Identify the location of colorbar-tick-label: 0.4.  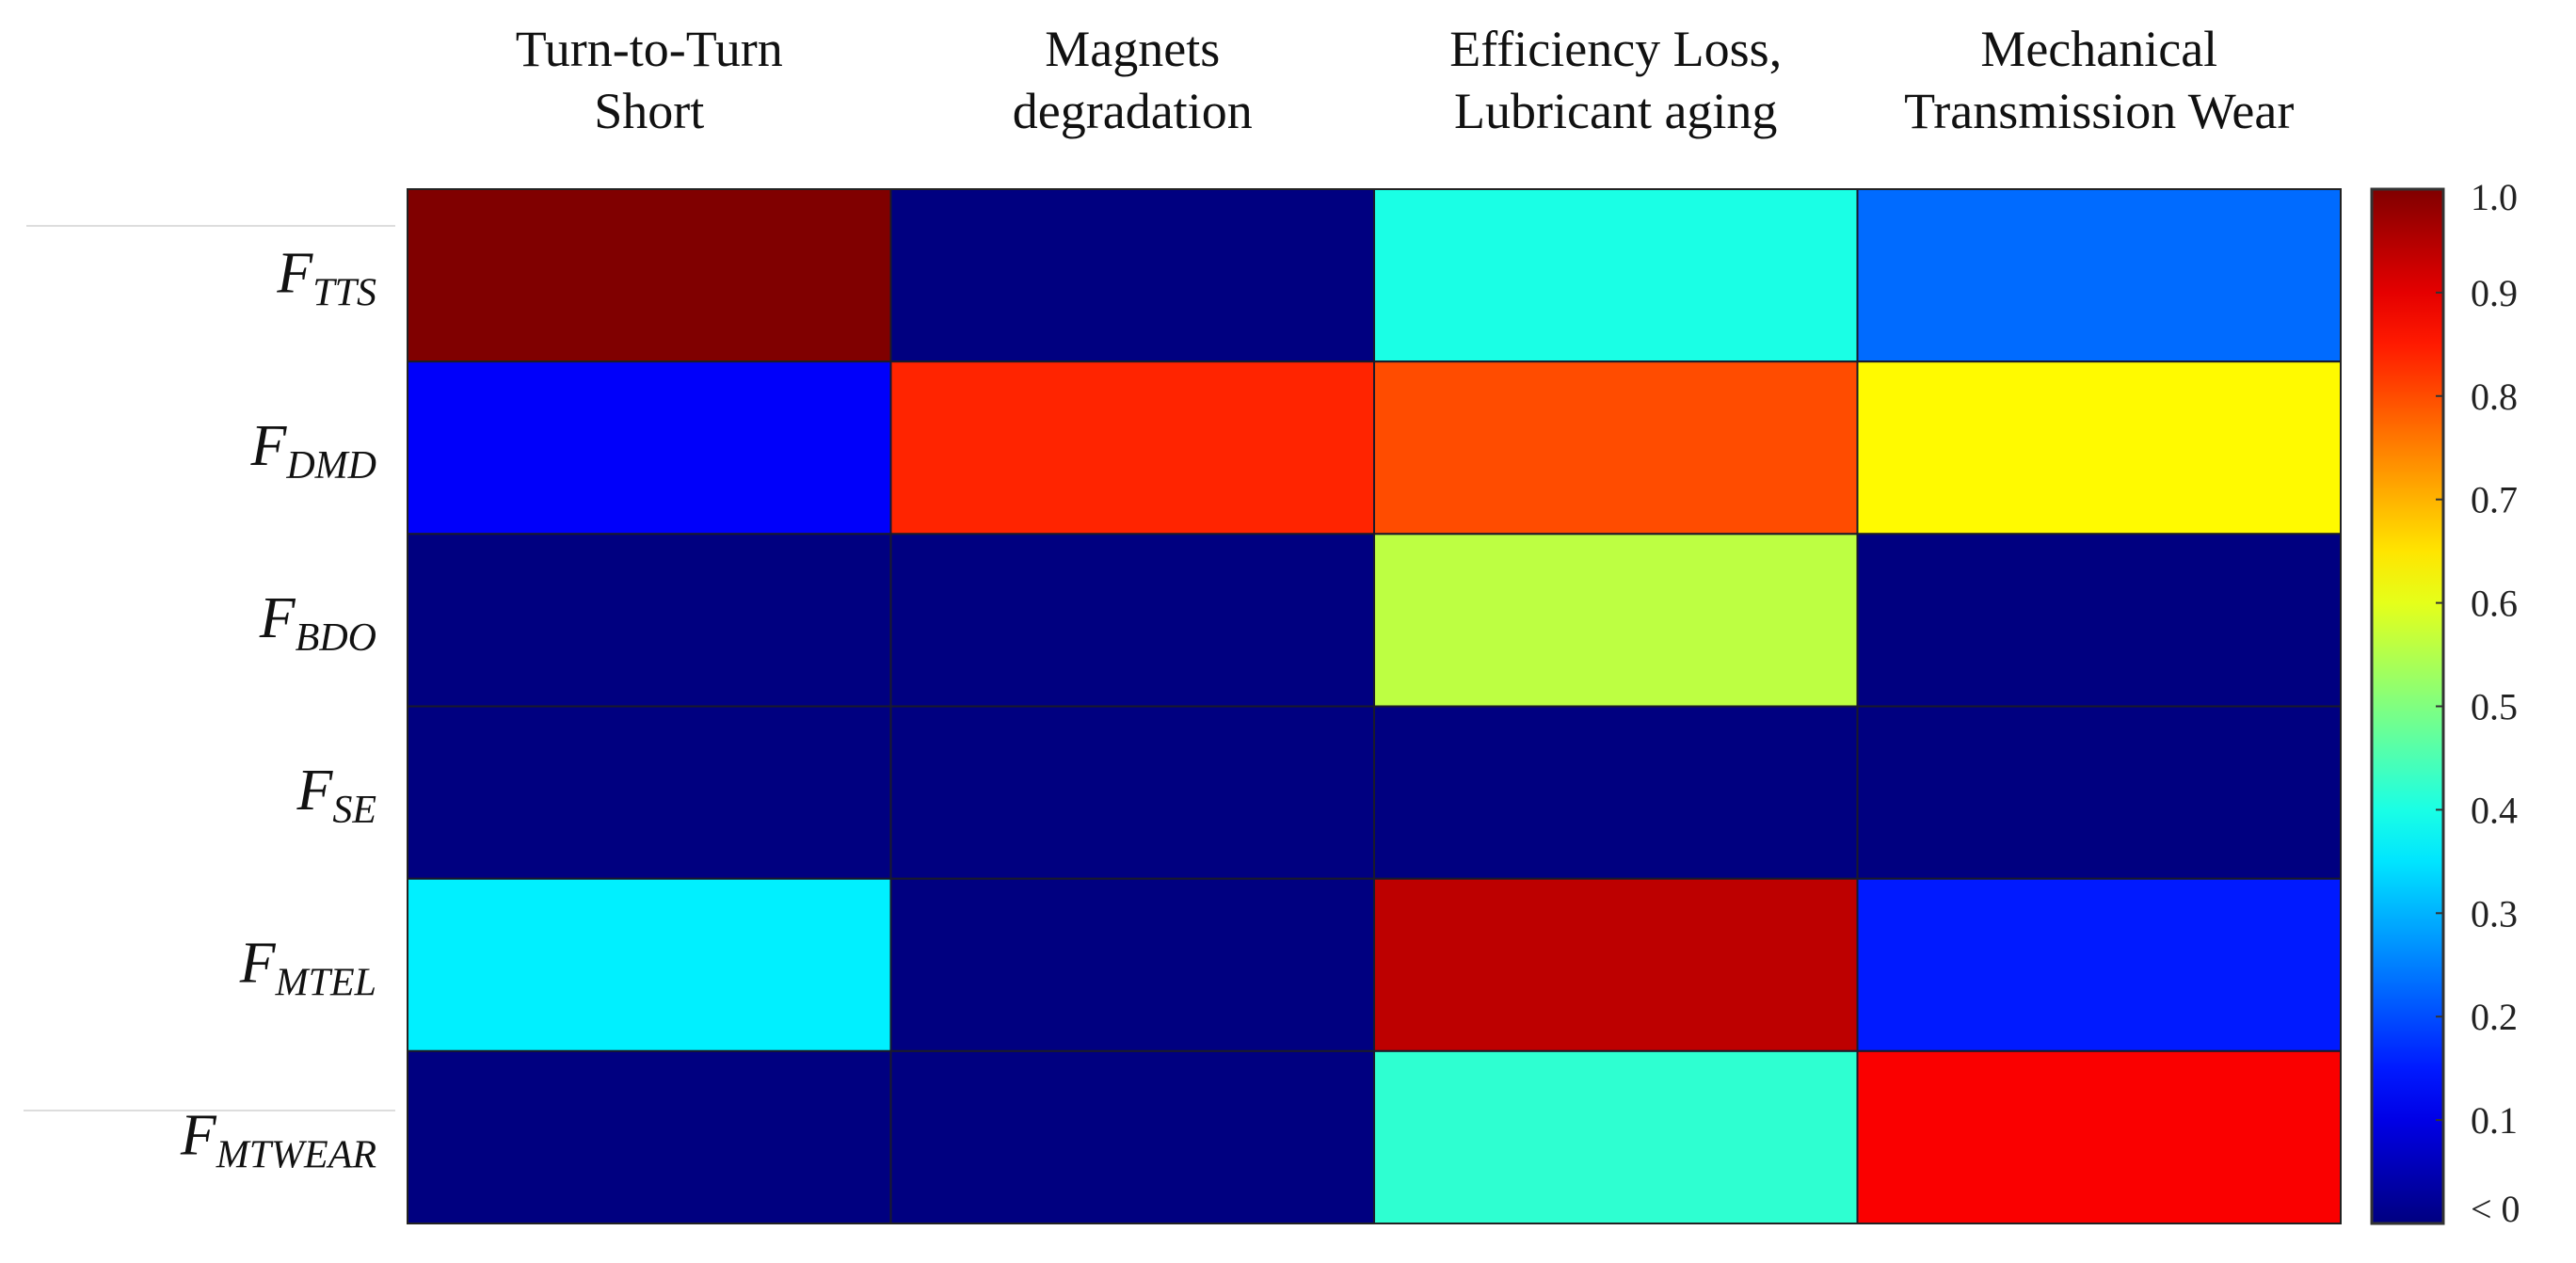
(2494, 810).